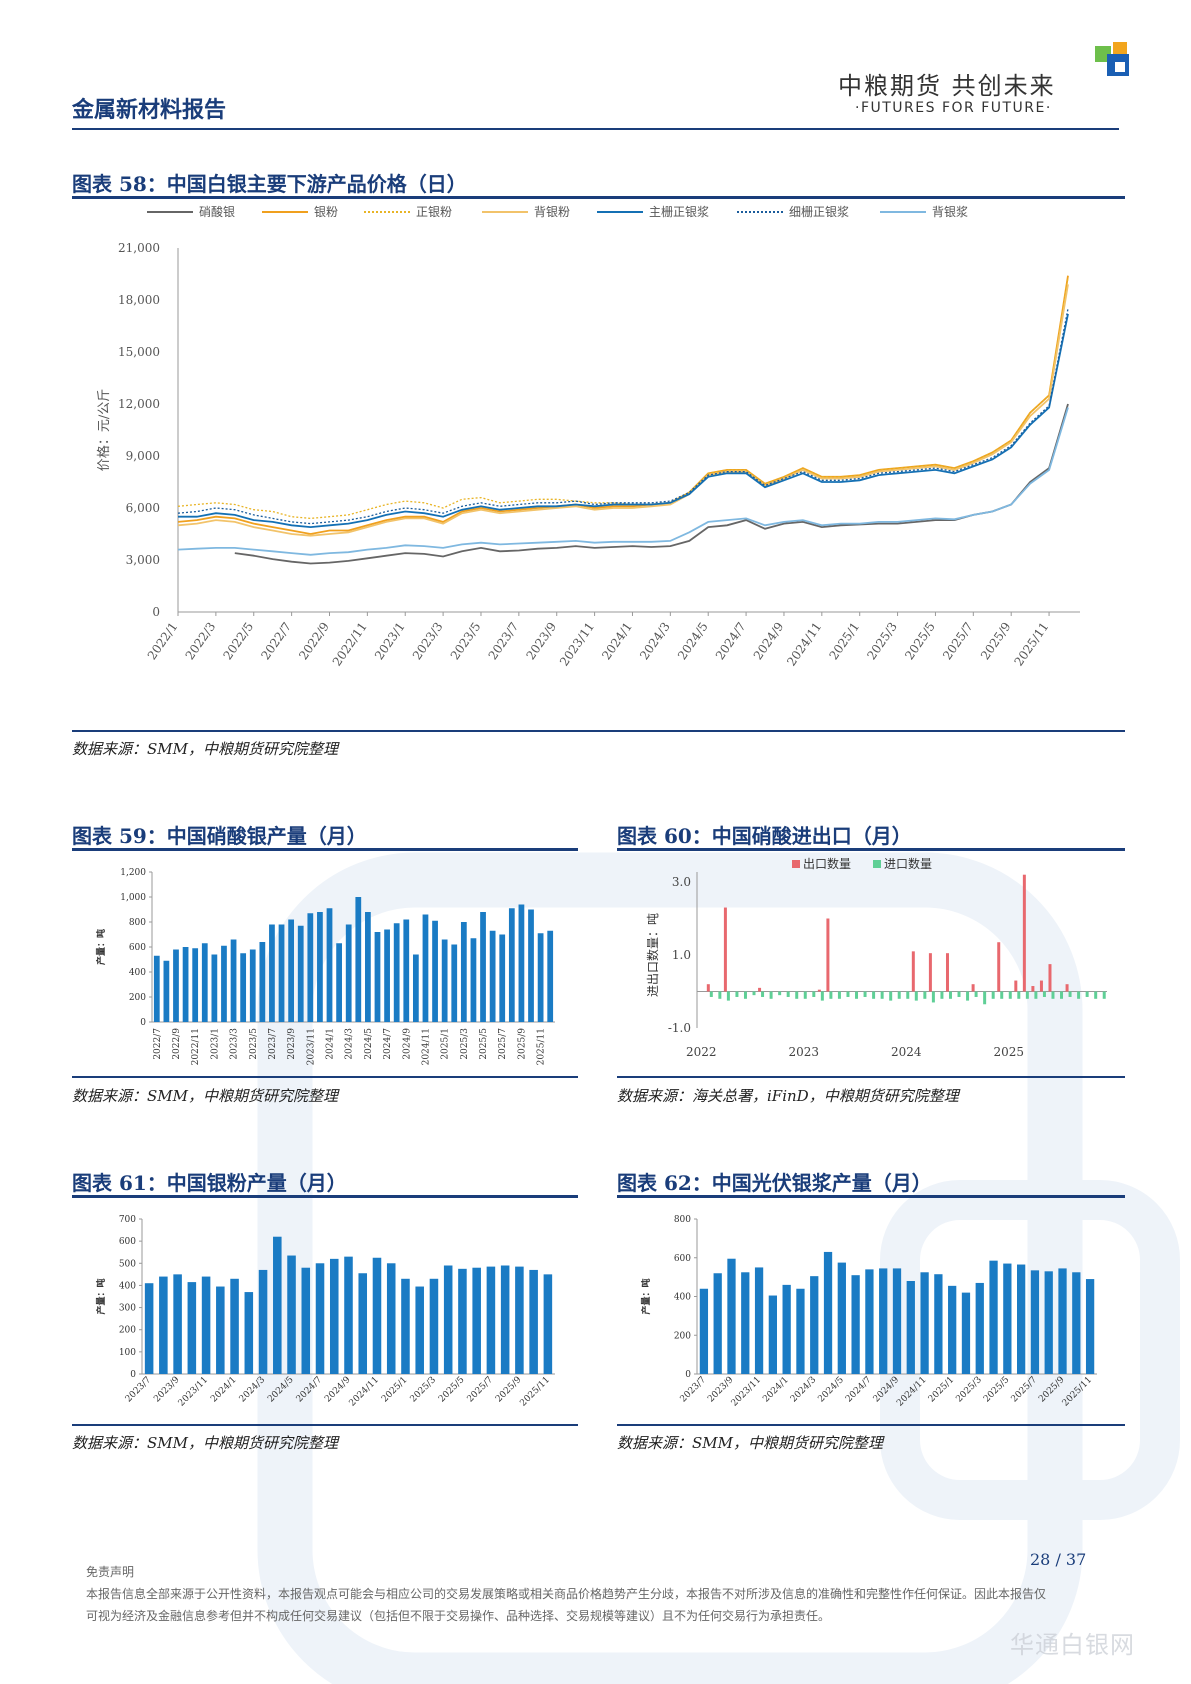  Describe the element at coordinates (127, 1309) in the screenshot. I see `y-tick-label: 300` at that location.